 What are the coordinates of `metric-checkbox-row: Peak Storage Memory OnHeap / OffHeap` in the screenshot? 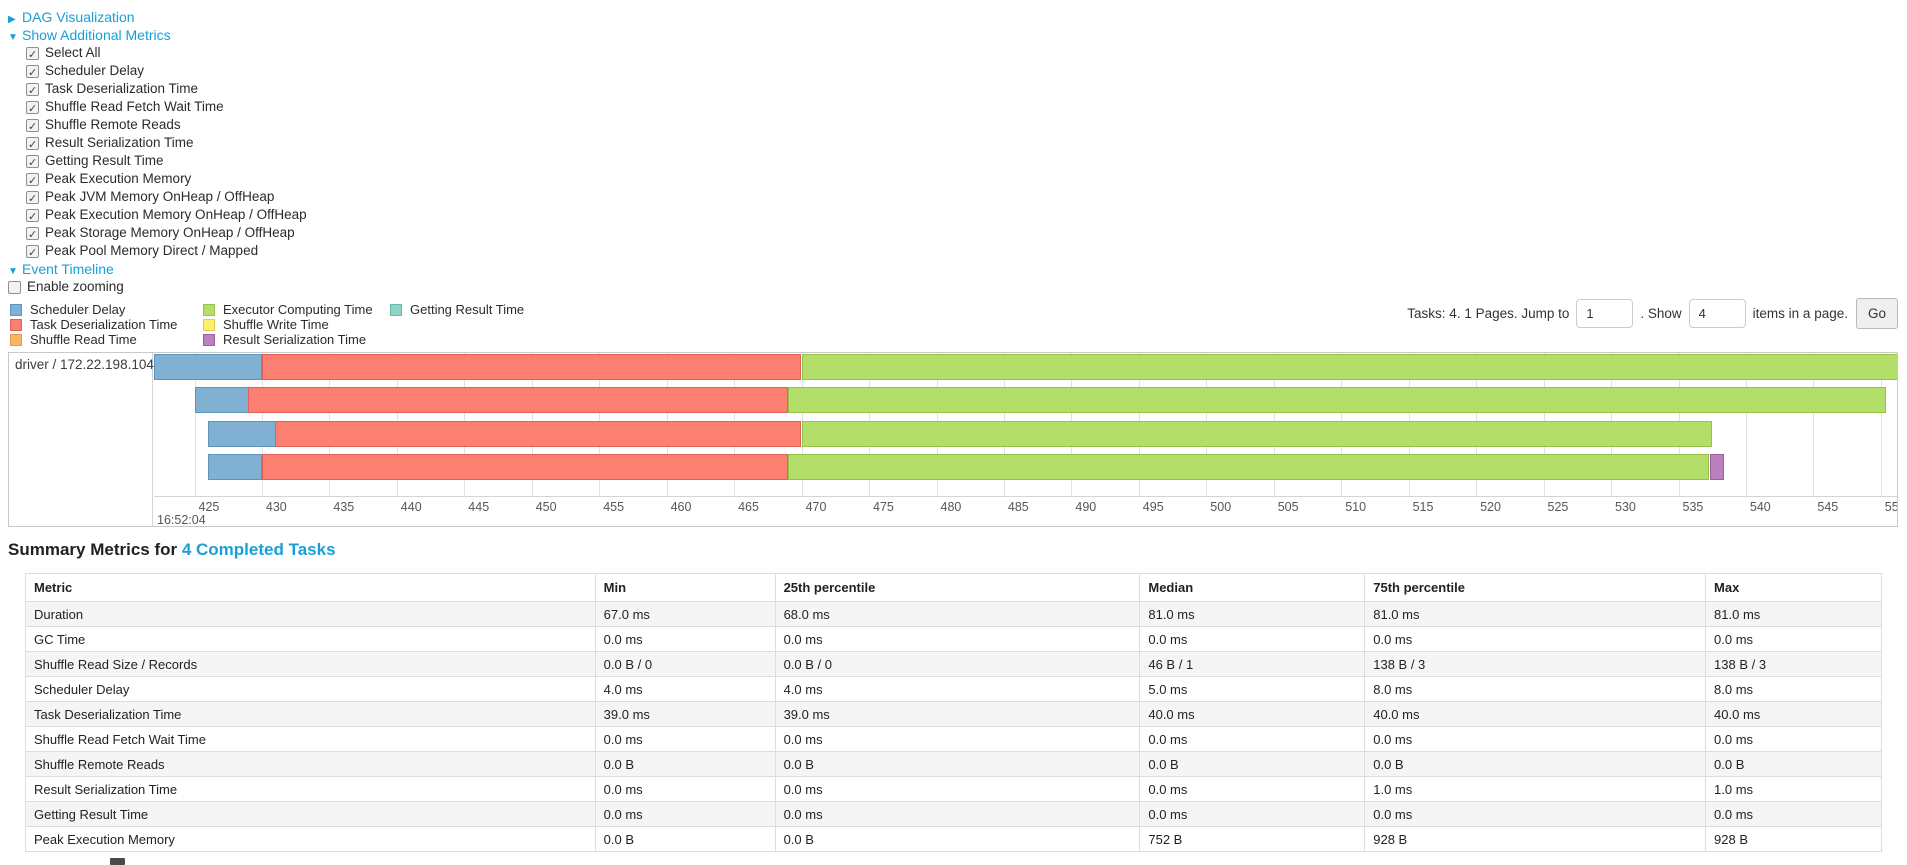 It's located at (327, 234).